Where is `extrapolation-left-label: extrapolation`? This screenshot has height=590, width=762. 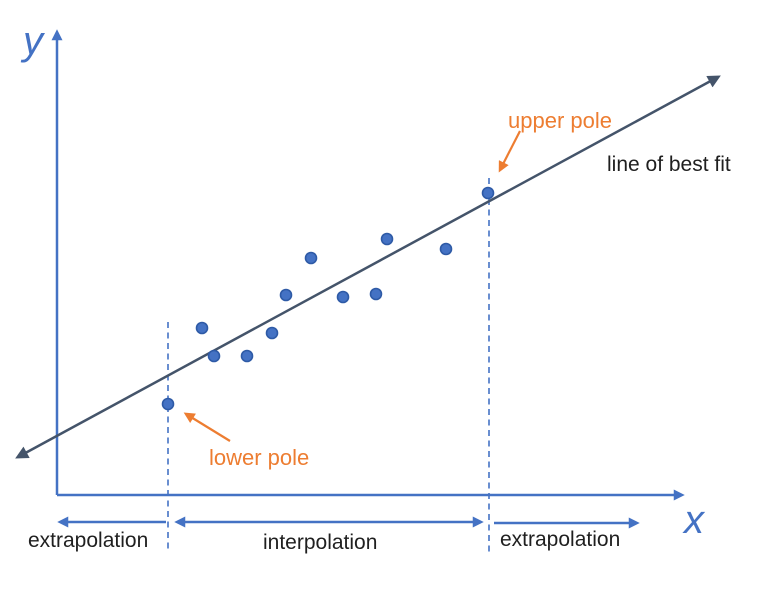 extrapolation-left-label: extrapolation is located at coordinates (88, 540).